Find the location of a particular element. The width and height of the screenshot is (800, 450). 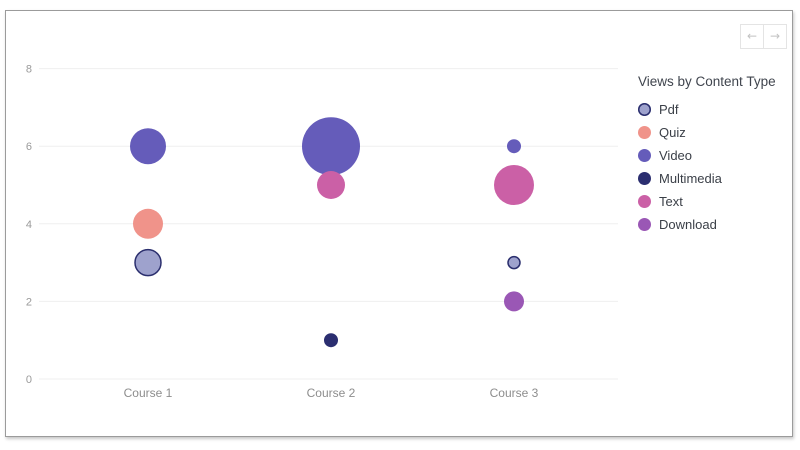

right-arrow-icon: → is located at coordinates (775, 36).